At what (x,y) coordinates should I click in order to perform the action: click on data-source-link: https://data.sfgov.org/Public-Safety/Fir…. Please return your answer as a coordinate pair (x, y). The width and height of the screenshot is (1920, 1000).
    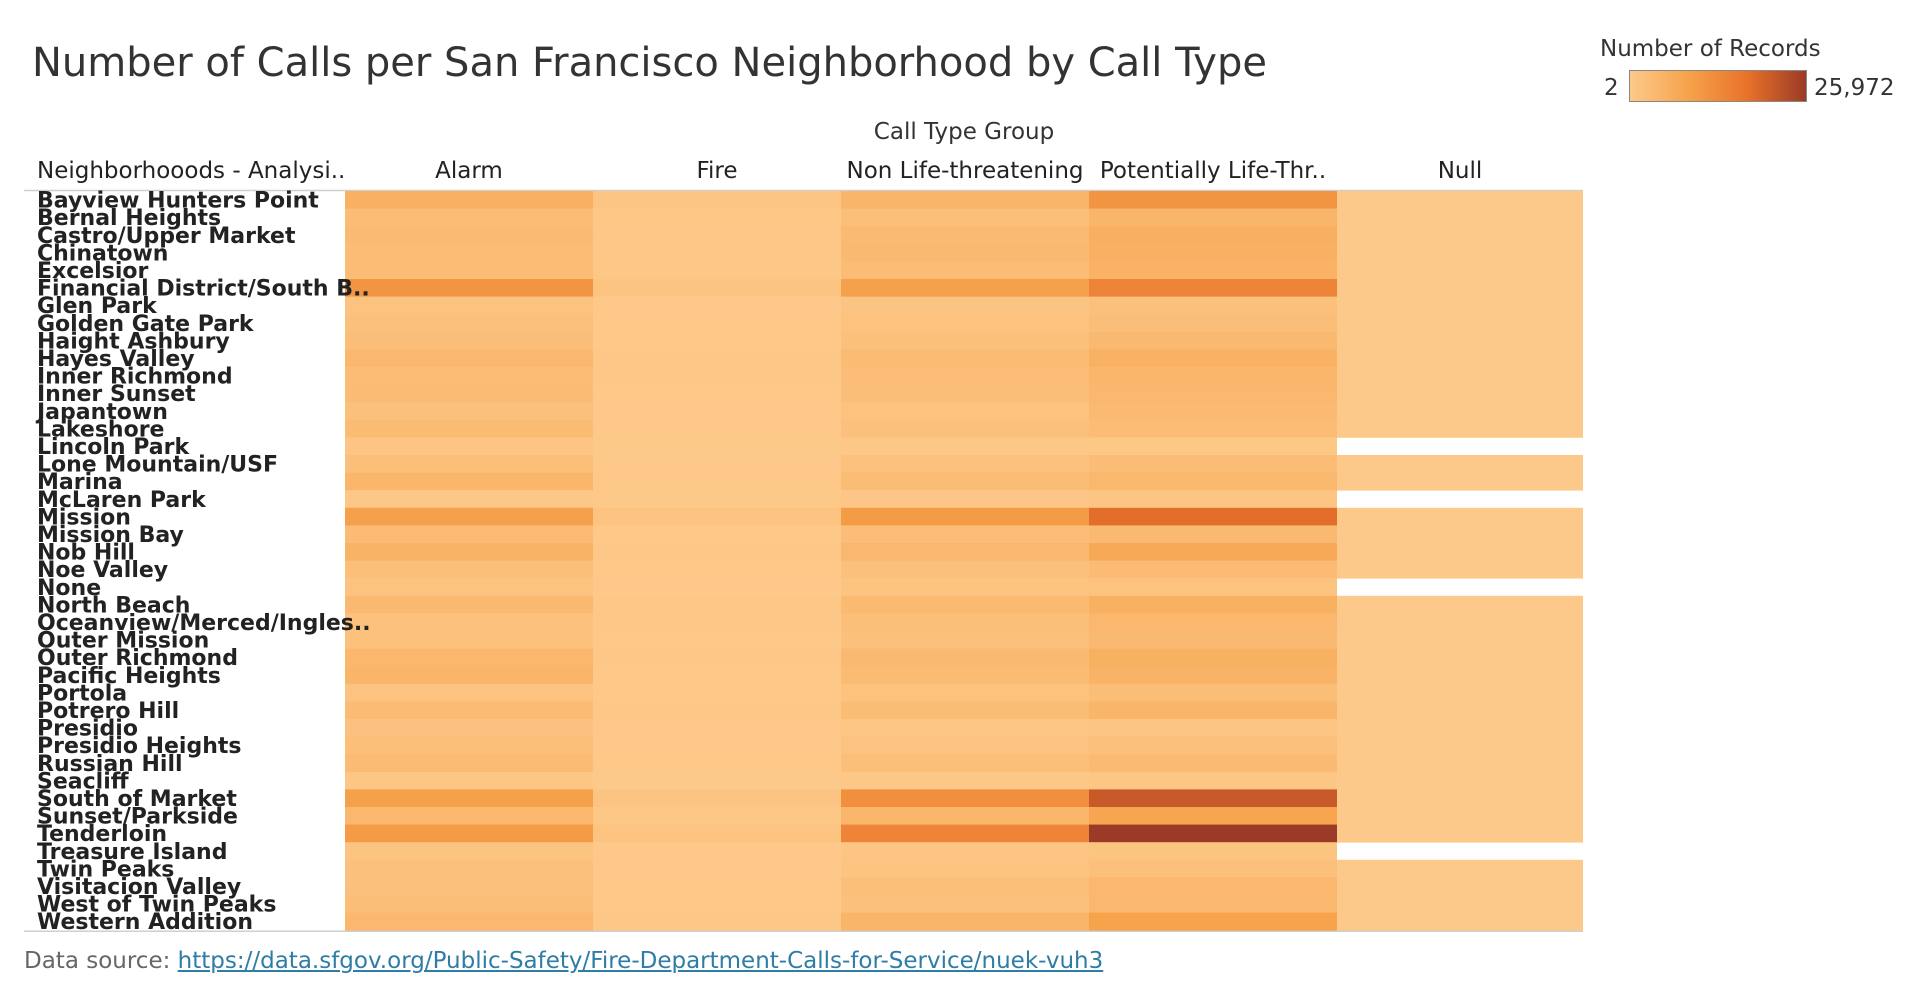
    Looking at the image, I should click on (640, 961).